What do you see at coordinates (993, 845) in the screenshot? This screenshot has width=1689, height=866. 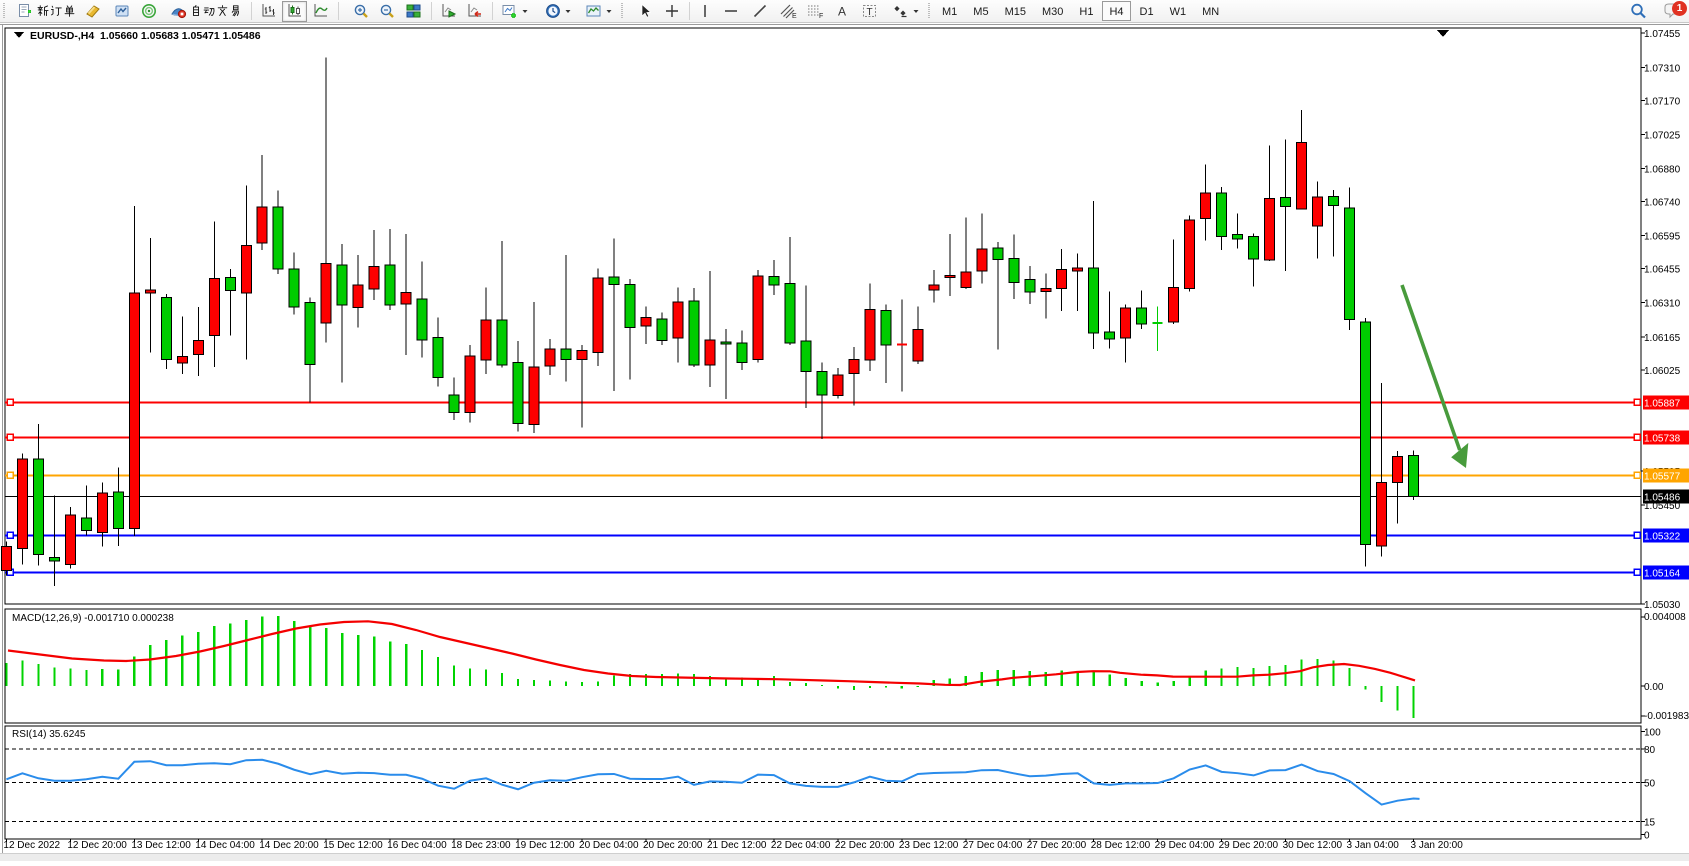 I see `time-axis-label: 27 Dec 04:00` at bounding box center [993, 845].